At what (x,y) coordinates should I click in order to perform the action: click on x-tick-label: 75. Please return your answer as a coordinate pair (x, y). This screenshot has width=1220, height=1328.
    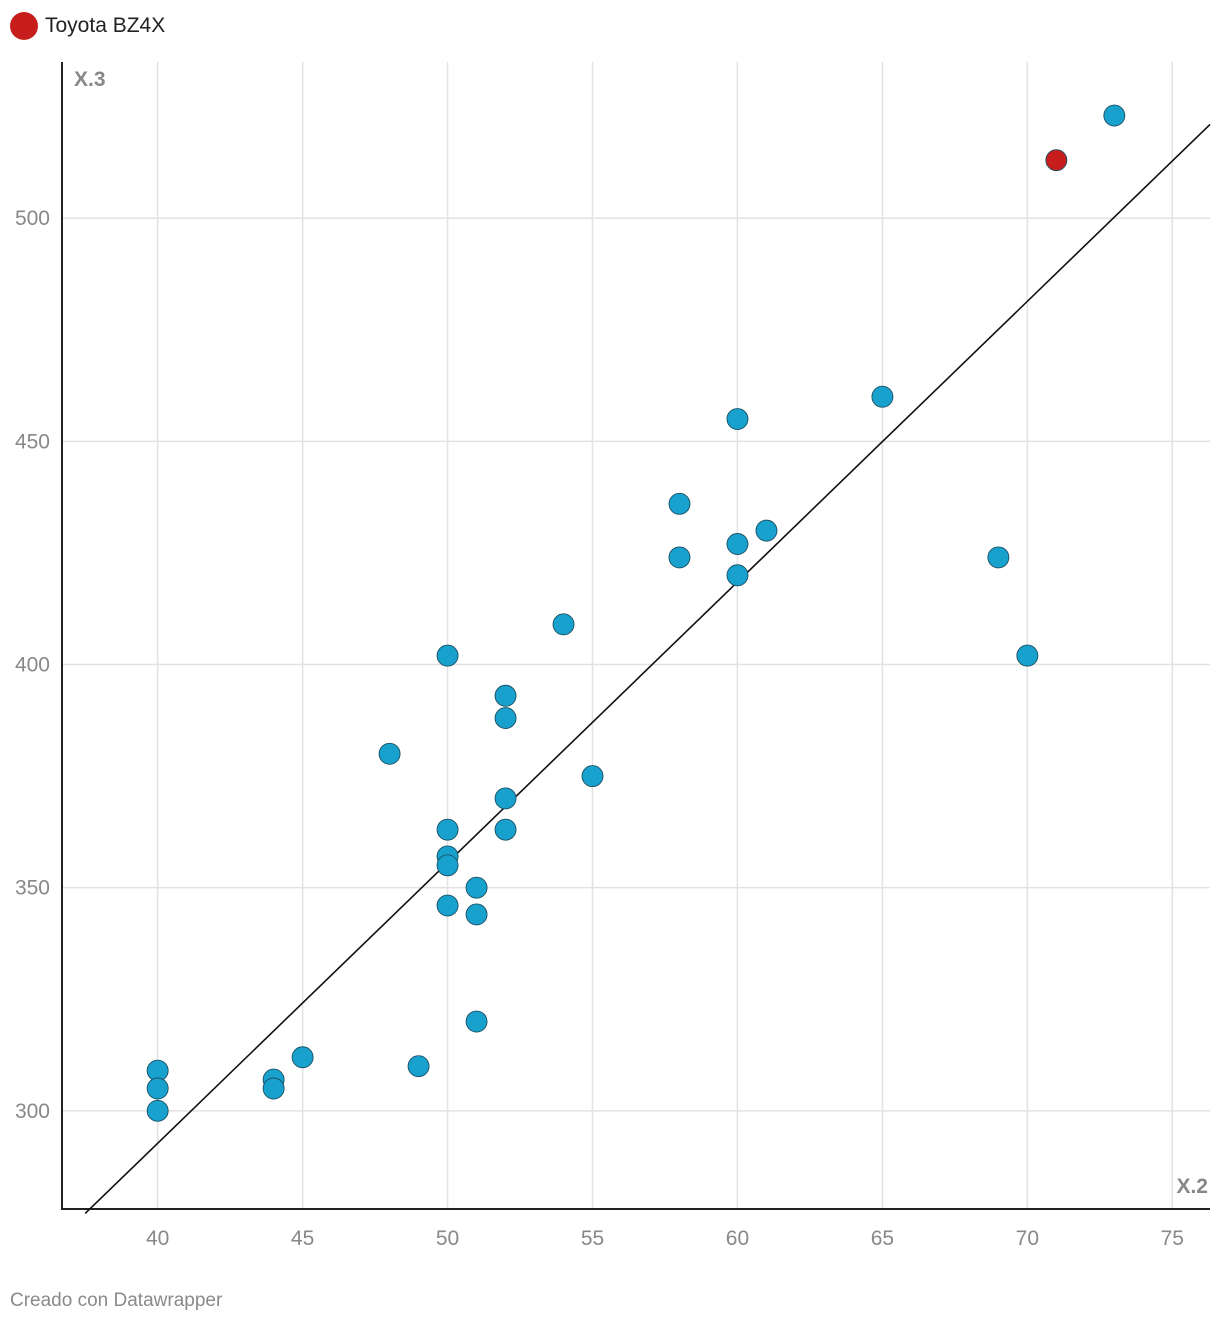
    Looking at the image, I should click on (1172, 1238).